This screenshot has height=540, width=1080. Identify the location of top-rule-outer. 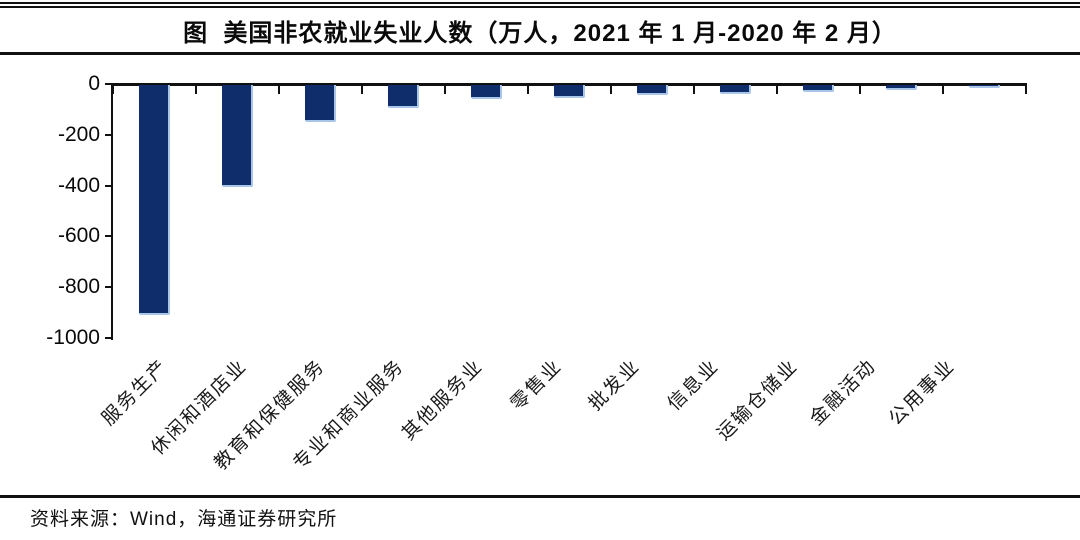
(540, 3).